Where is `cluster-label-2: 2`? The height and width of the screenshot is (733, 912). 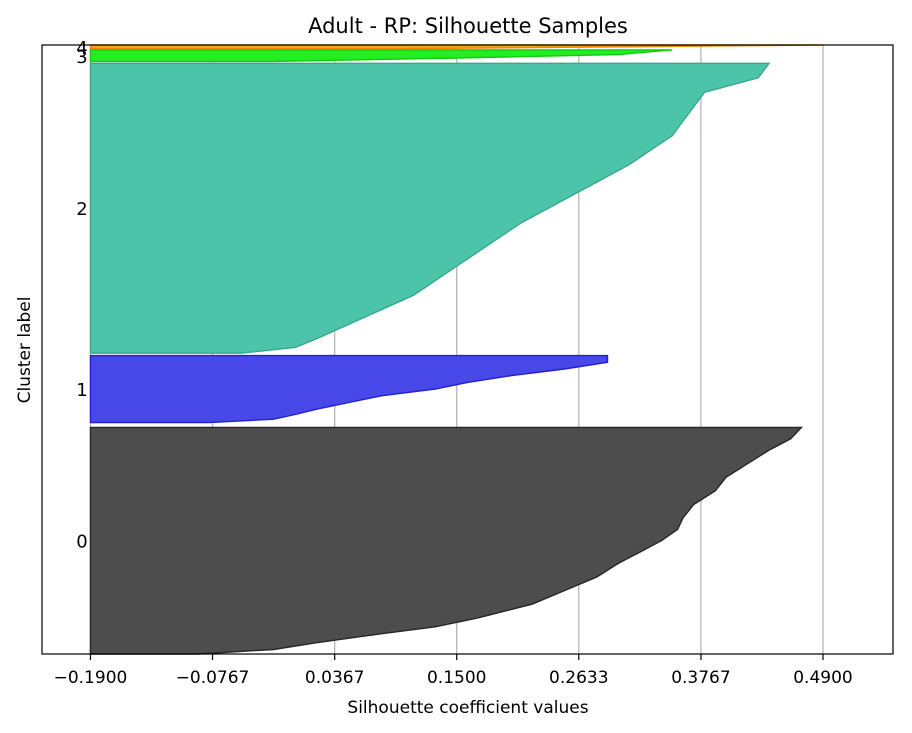
cluster-label-2: 2 is located at coordinates (81, 209).